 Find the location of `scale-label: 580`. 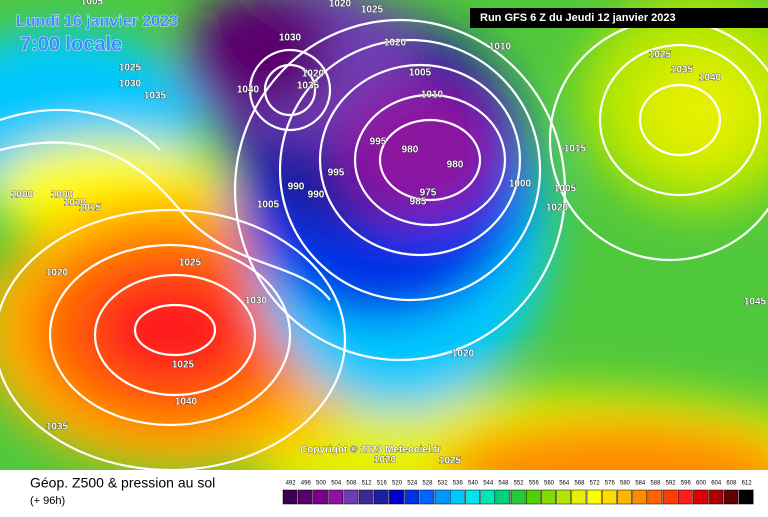

scale-label: 580 is located at coordinates (625, 484).